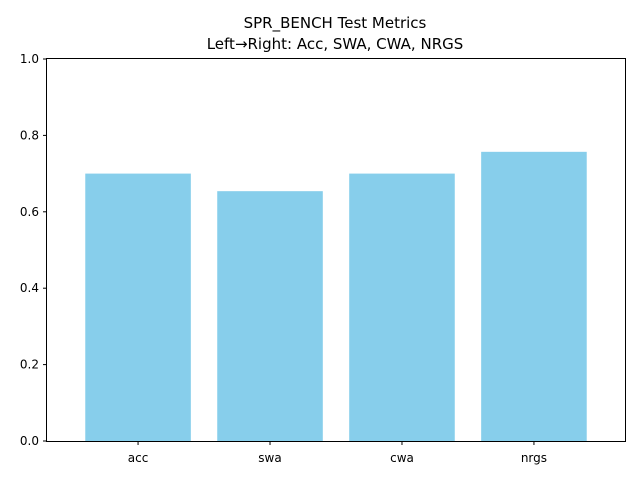 Image resolution: width=640 pixels, height=480 pixels. Describe the element at coordinates (29, 288) in the screenshot. I see `y-tick-label: 0.4` at that location.